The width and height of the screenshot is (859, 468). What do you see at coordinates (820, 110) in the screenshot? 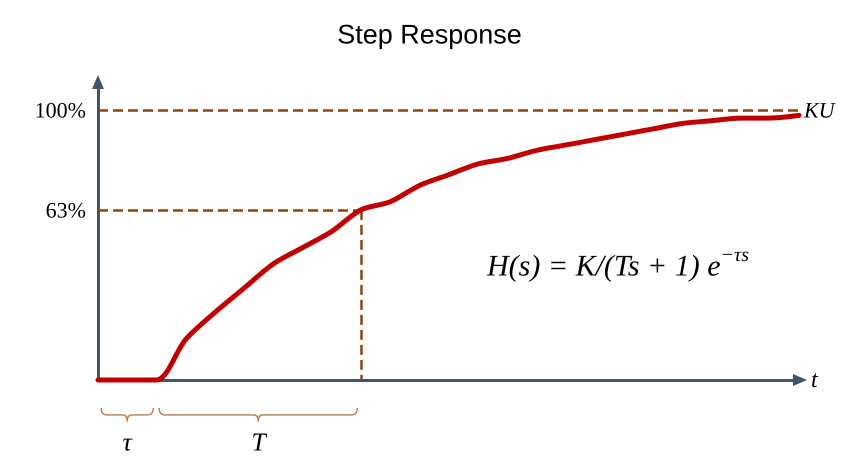
I see `ref-line-label: KU` at bounding box center [820, 110].